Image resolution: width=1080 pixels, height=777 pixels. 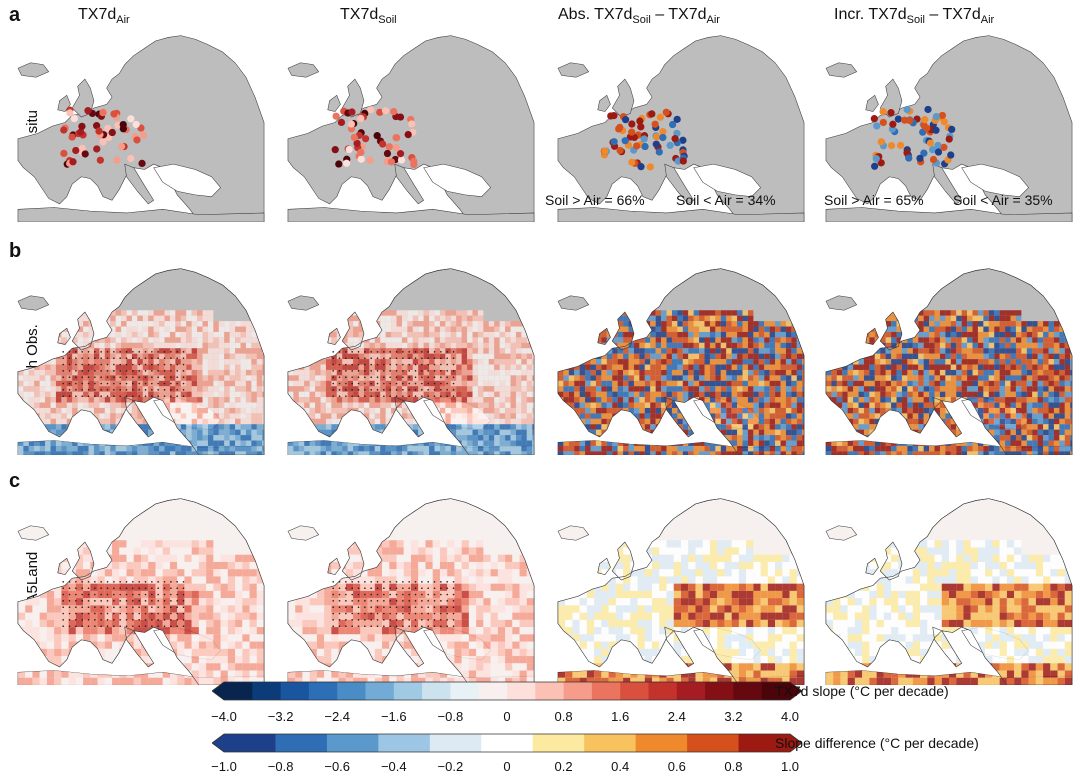 What do you see at coordinates (676, 716) in the screenshot?
I see `colorbar-tick-label: 2.4` at bounding box center [676, 716].